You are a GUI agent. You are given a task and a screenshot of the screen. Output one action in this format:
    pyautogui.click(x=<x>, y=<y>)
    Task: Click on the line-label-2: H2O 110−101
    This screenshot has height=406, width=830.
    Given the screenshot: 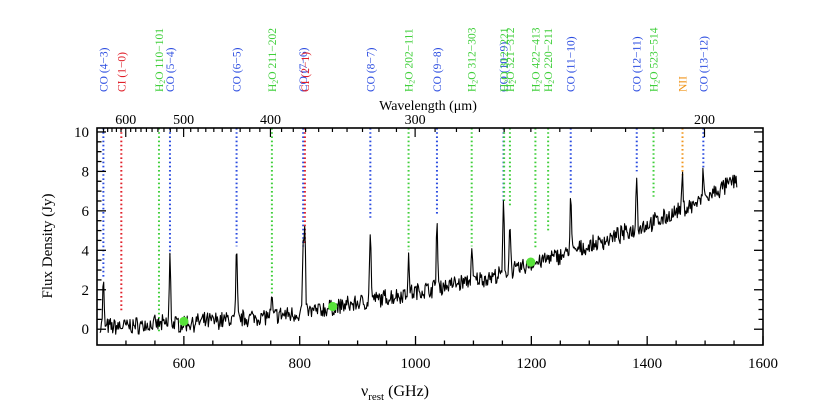 What is the action you would take?
    pyautogui.click(x=160, y=60)
    